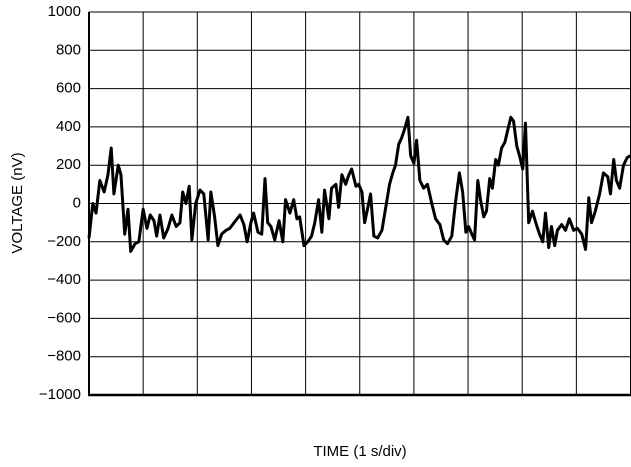  I want to click on y-axis-title: VOLTAGE (nV), so click(17, 202).